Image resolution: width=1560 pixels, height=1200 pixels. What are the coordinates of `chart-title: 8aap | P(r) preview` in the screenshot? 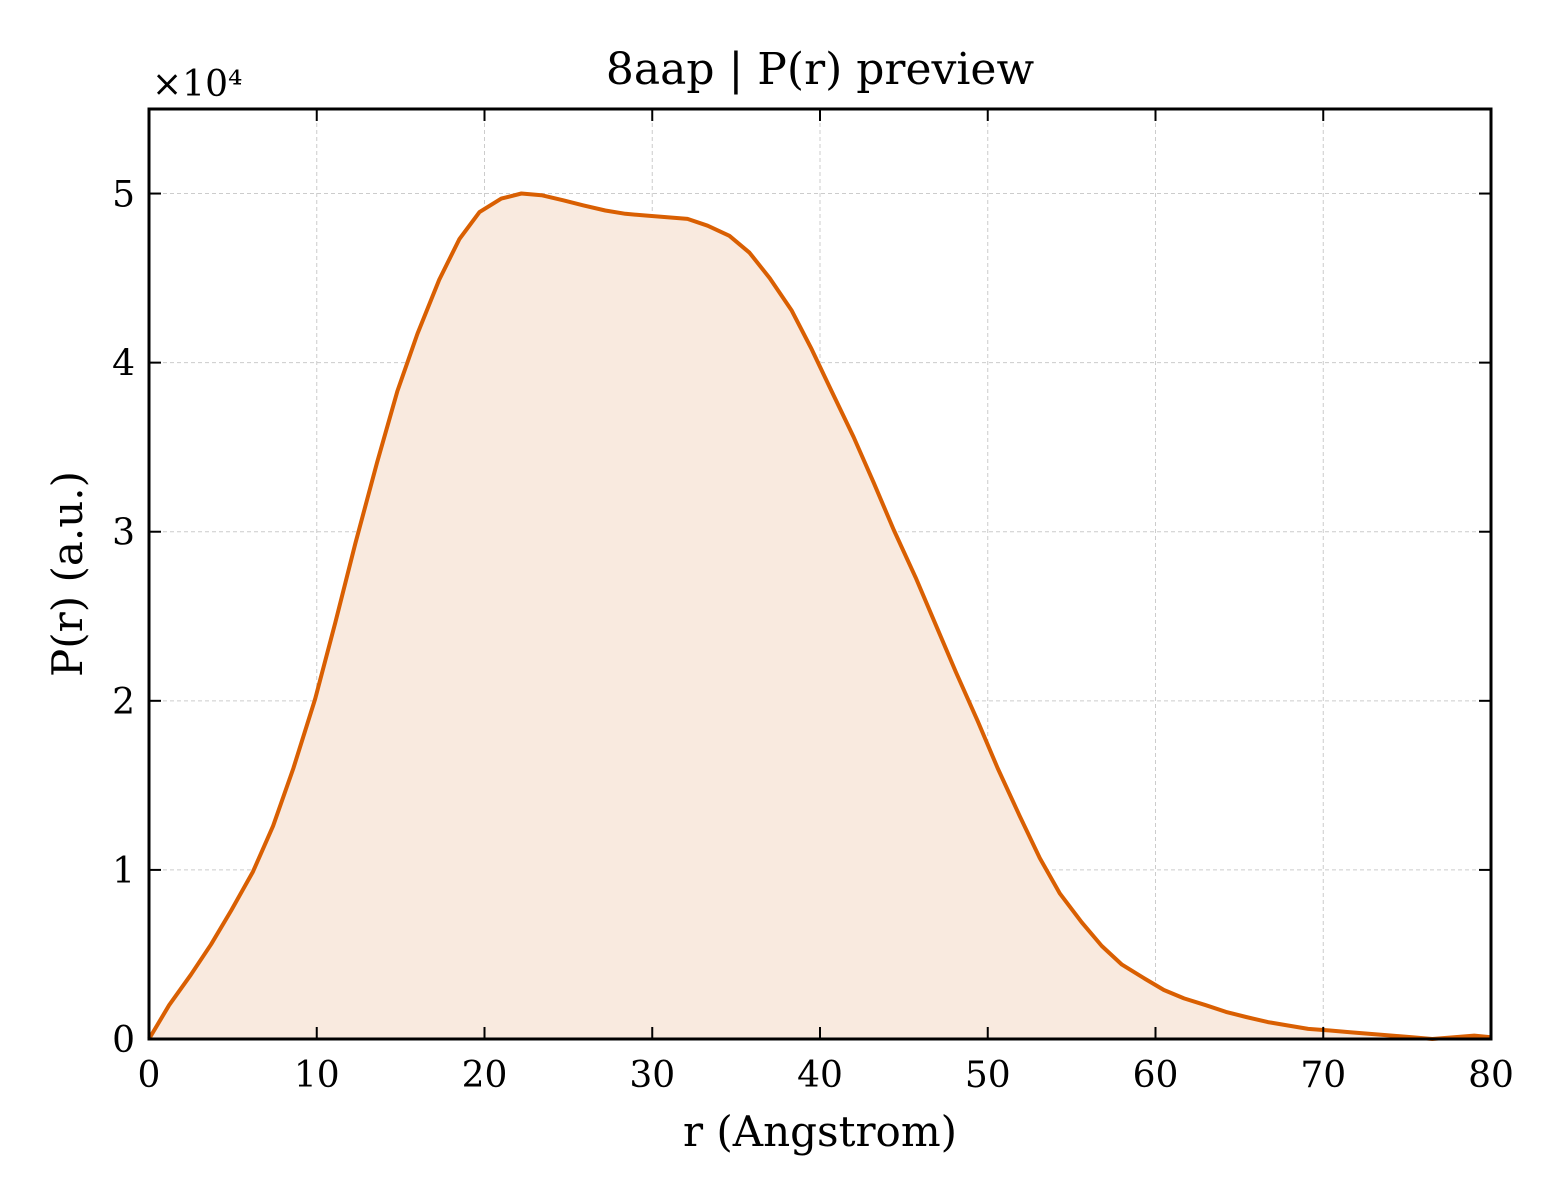 It's located at (820, 69).